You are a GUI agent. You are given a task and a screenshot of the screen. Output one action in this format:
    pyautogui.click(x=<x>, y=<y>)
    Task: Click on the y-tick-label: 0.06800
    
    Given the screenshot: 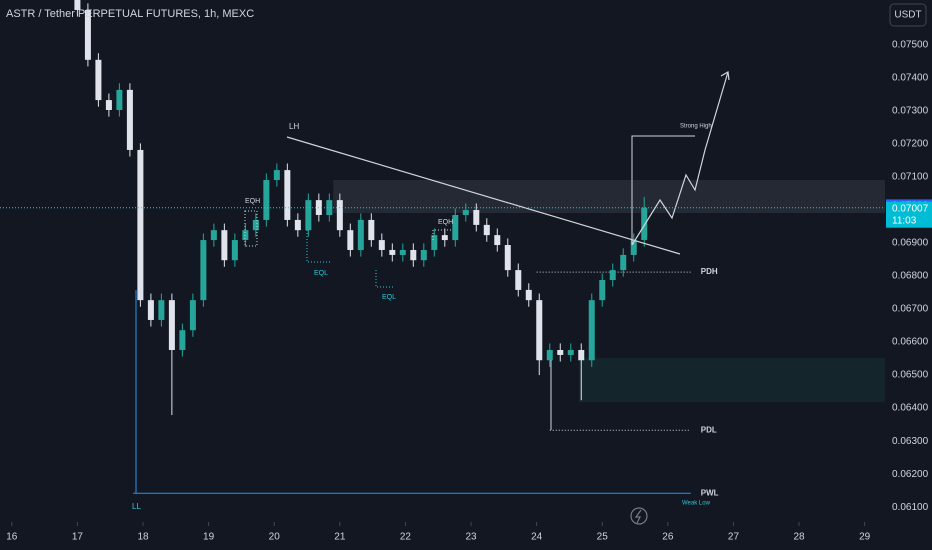 What is the action you would take?
    pyautogui.click(x=910, y=276)
    